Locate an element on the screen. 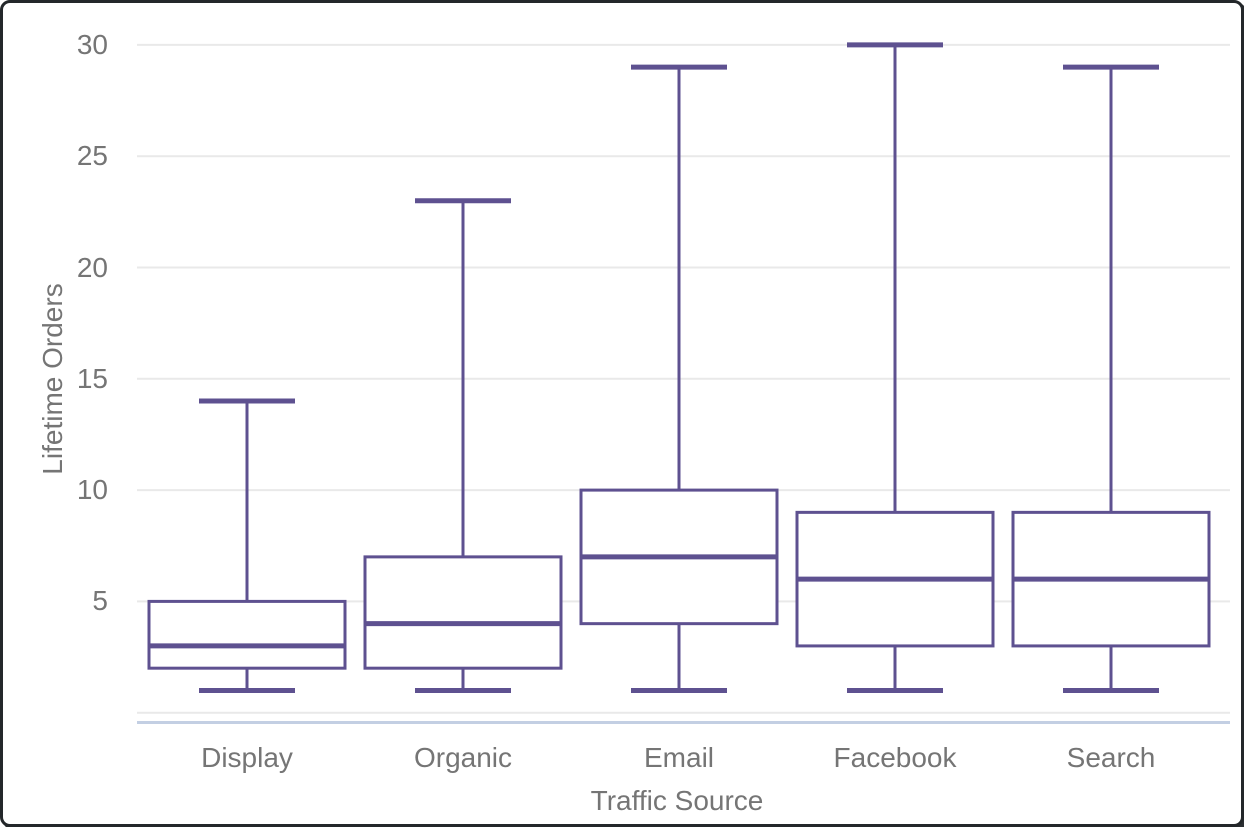 The image size is (1244, 827). x-tick-label-facebook: Facebook is located at coordinates (895, 757).